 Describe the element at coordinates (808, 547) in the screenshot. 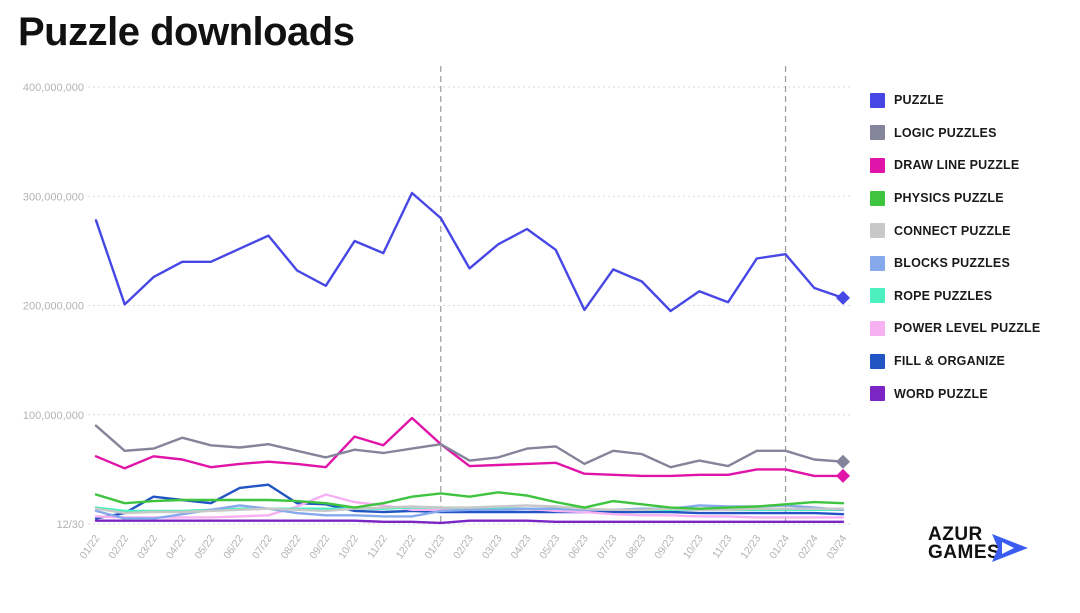

I see `x-tick-label-25: 02/24` at that location.